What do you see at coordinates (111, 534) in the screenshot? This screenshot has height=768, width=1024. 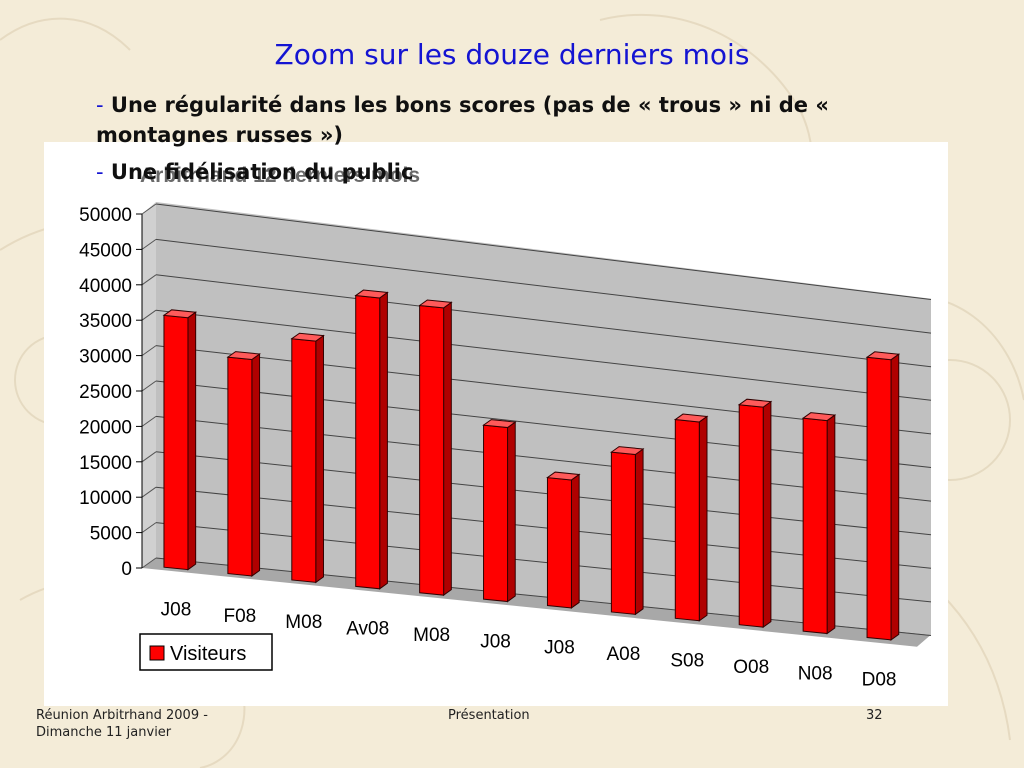 I see `y-tick-label: 5000` at bounding box center [111, 534].